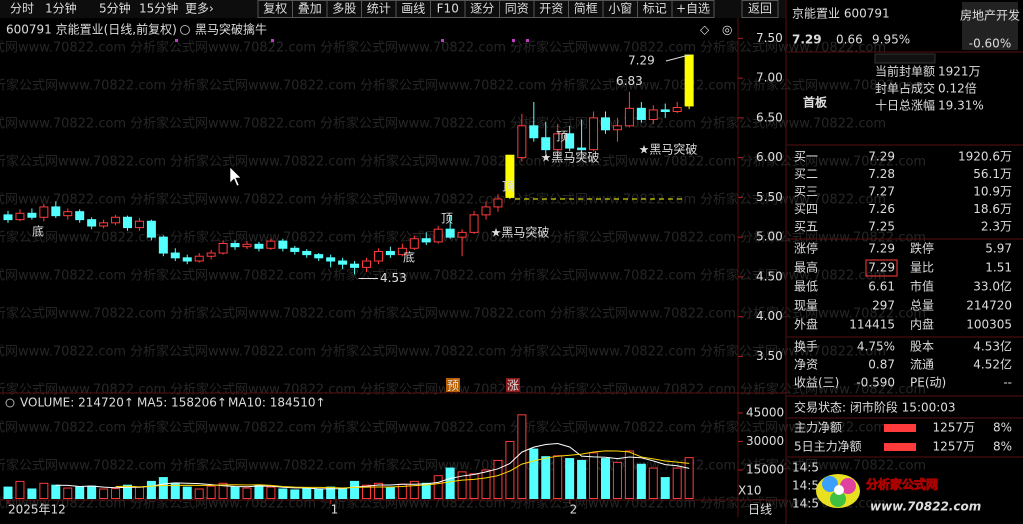  Describe the element at coordinates (655, 9) in the screenshot. I see `toolbar-button-label: 标记` at that location.